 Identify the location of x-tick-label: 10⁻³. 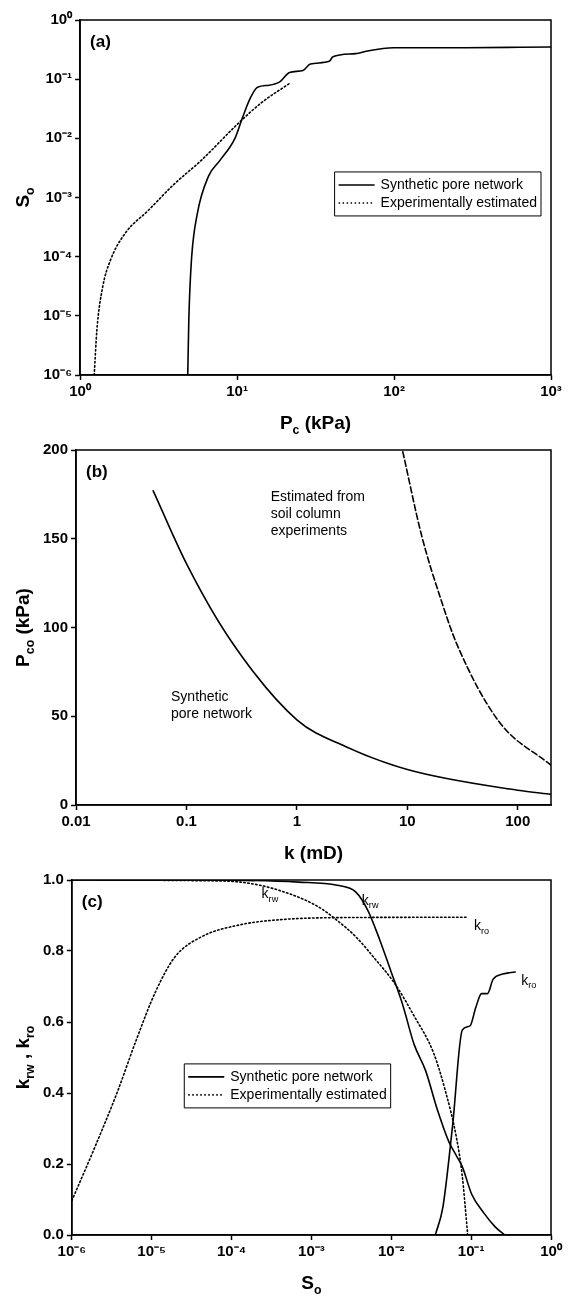
(311, 1251).